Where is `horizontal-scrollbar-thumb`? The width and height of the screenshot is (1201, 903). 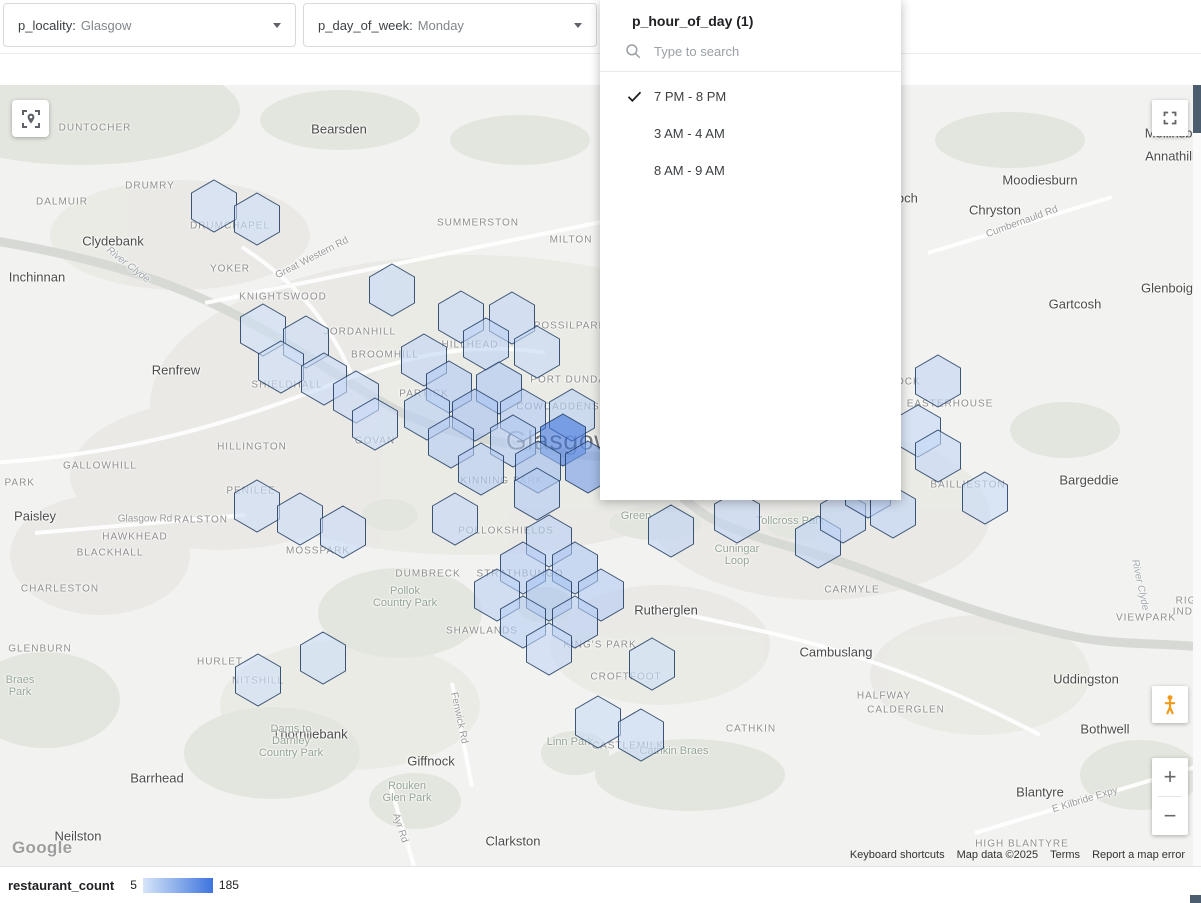 horizontal-scrollbar-thumb is located at coordinates (1195, 899).